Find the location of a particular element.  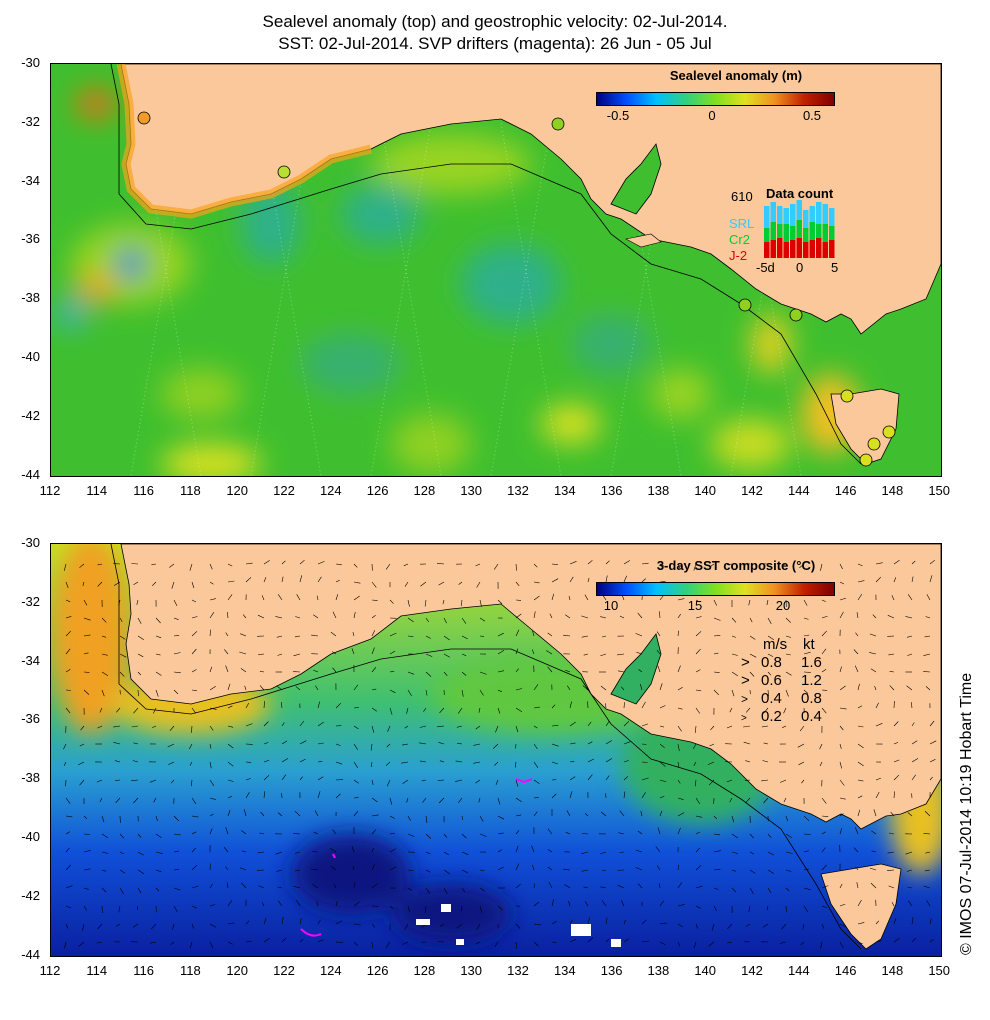

sst-y-tick-5: -40 is located at coordinates (30, 836).